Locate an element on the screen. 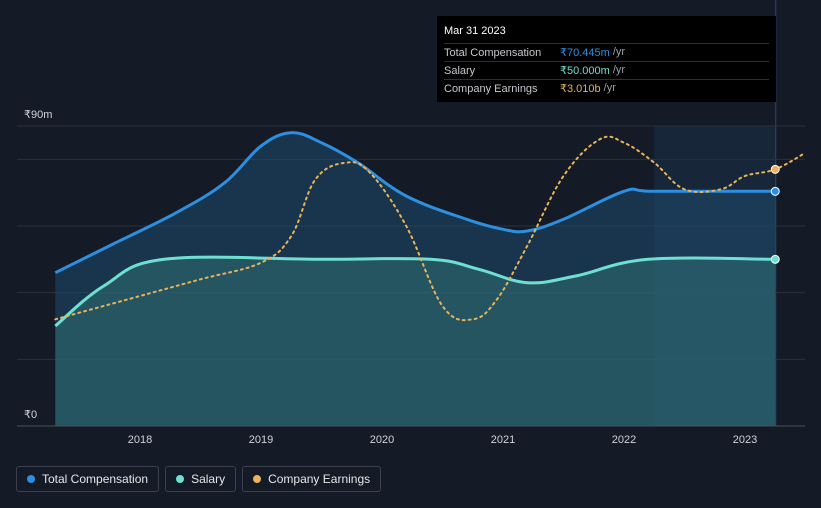 The image size is (821, 508). salary-line is located at coordinates (415, 291).